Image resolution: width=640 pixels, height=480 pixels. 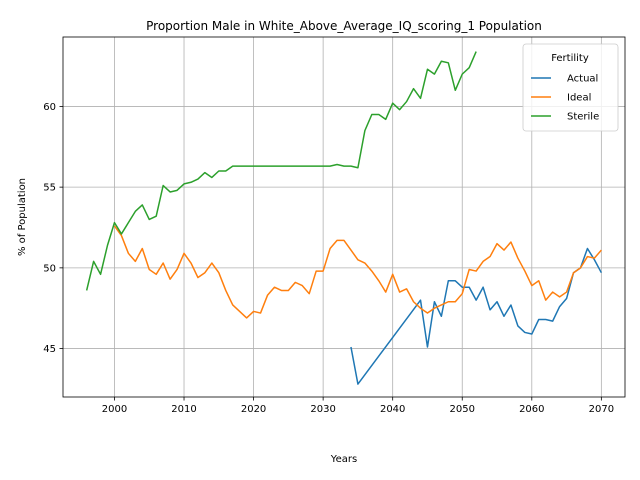 What do you see at coordinates (183, 409) in the screenshot?
I see `x-tick-label: 2010` at bounding box center [183, 409].